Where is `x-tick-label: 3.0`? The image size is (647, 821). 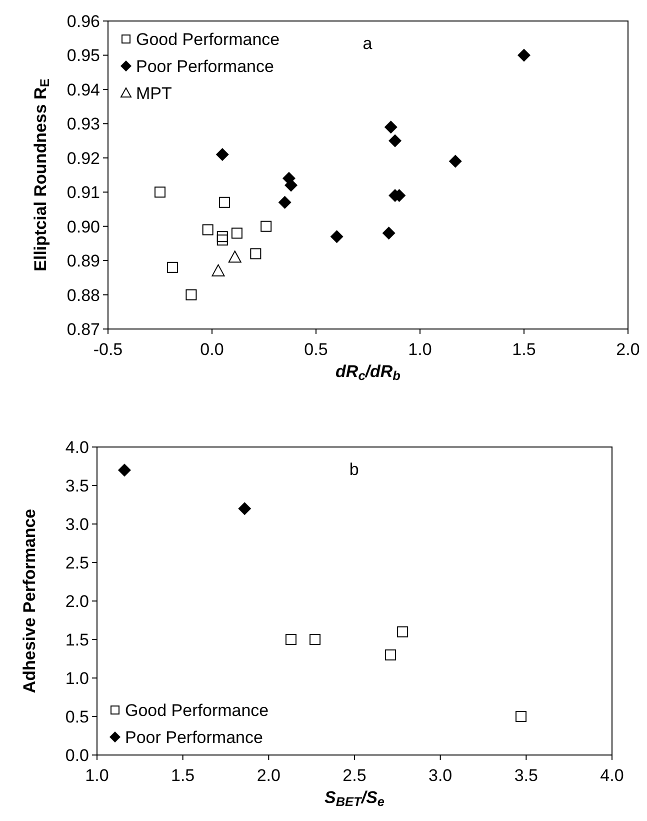 x-tick-label: 3.0 is located at coordinates (440, 775).